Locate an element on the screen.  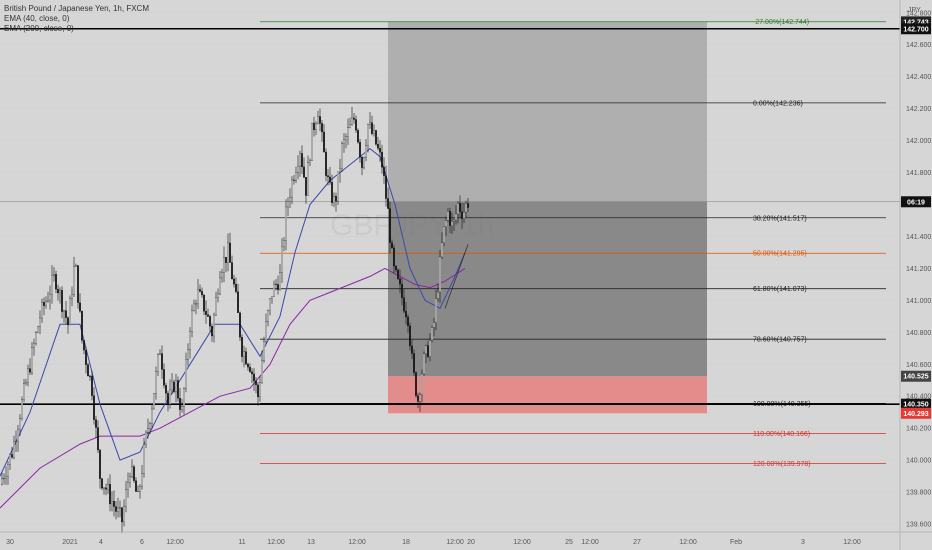
y-tick-label: 142.000 is located at coordinates (918, 141).